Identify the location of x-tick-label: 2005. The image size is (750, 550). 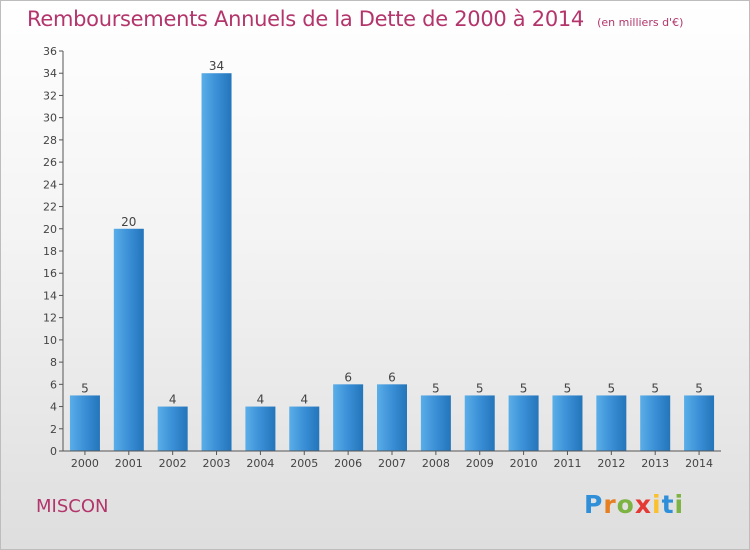
(304, 463).